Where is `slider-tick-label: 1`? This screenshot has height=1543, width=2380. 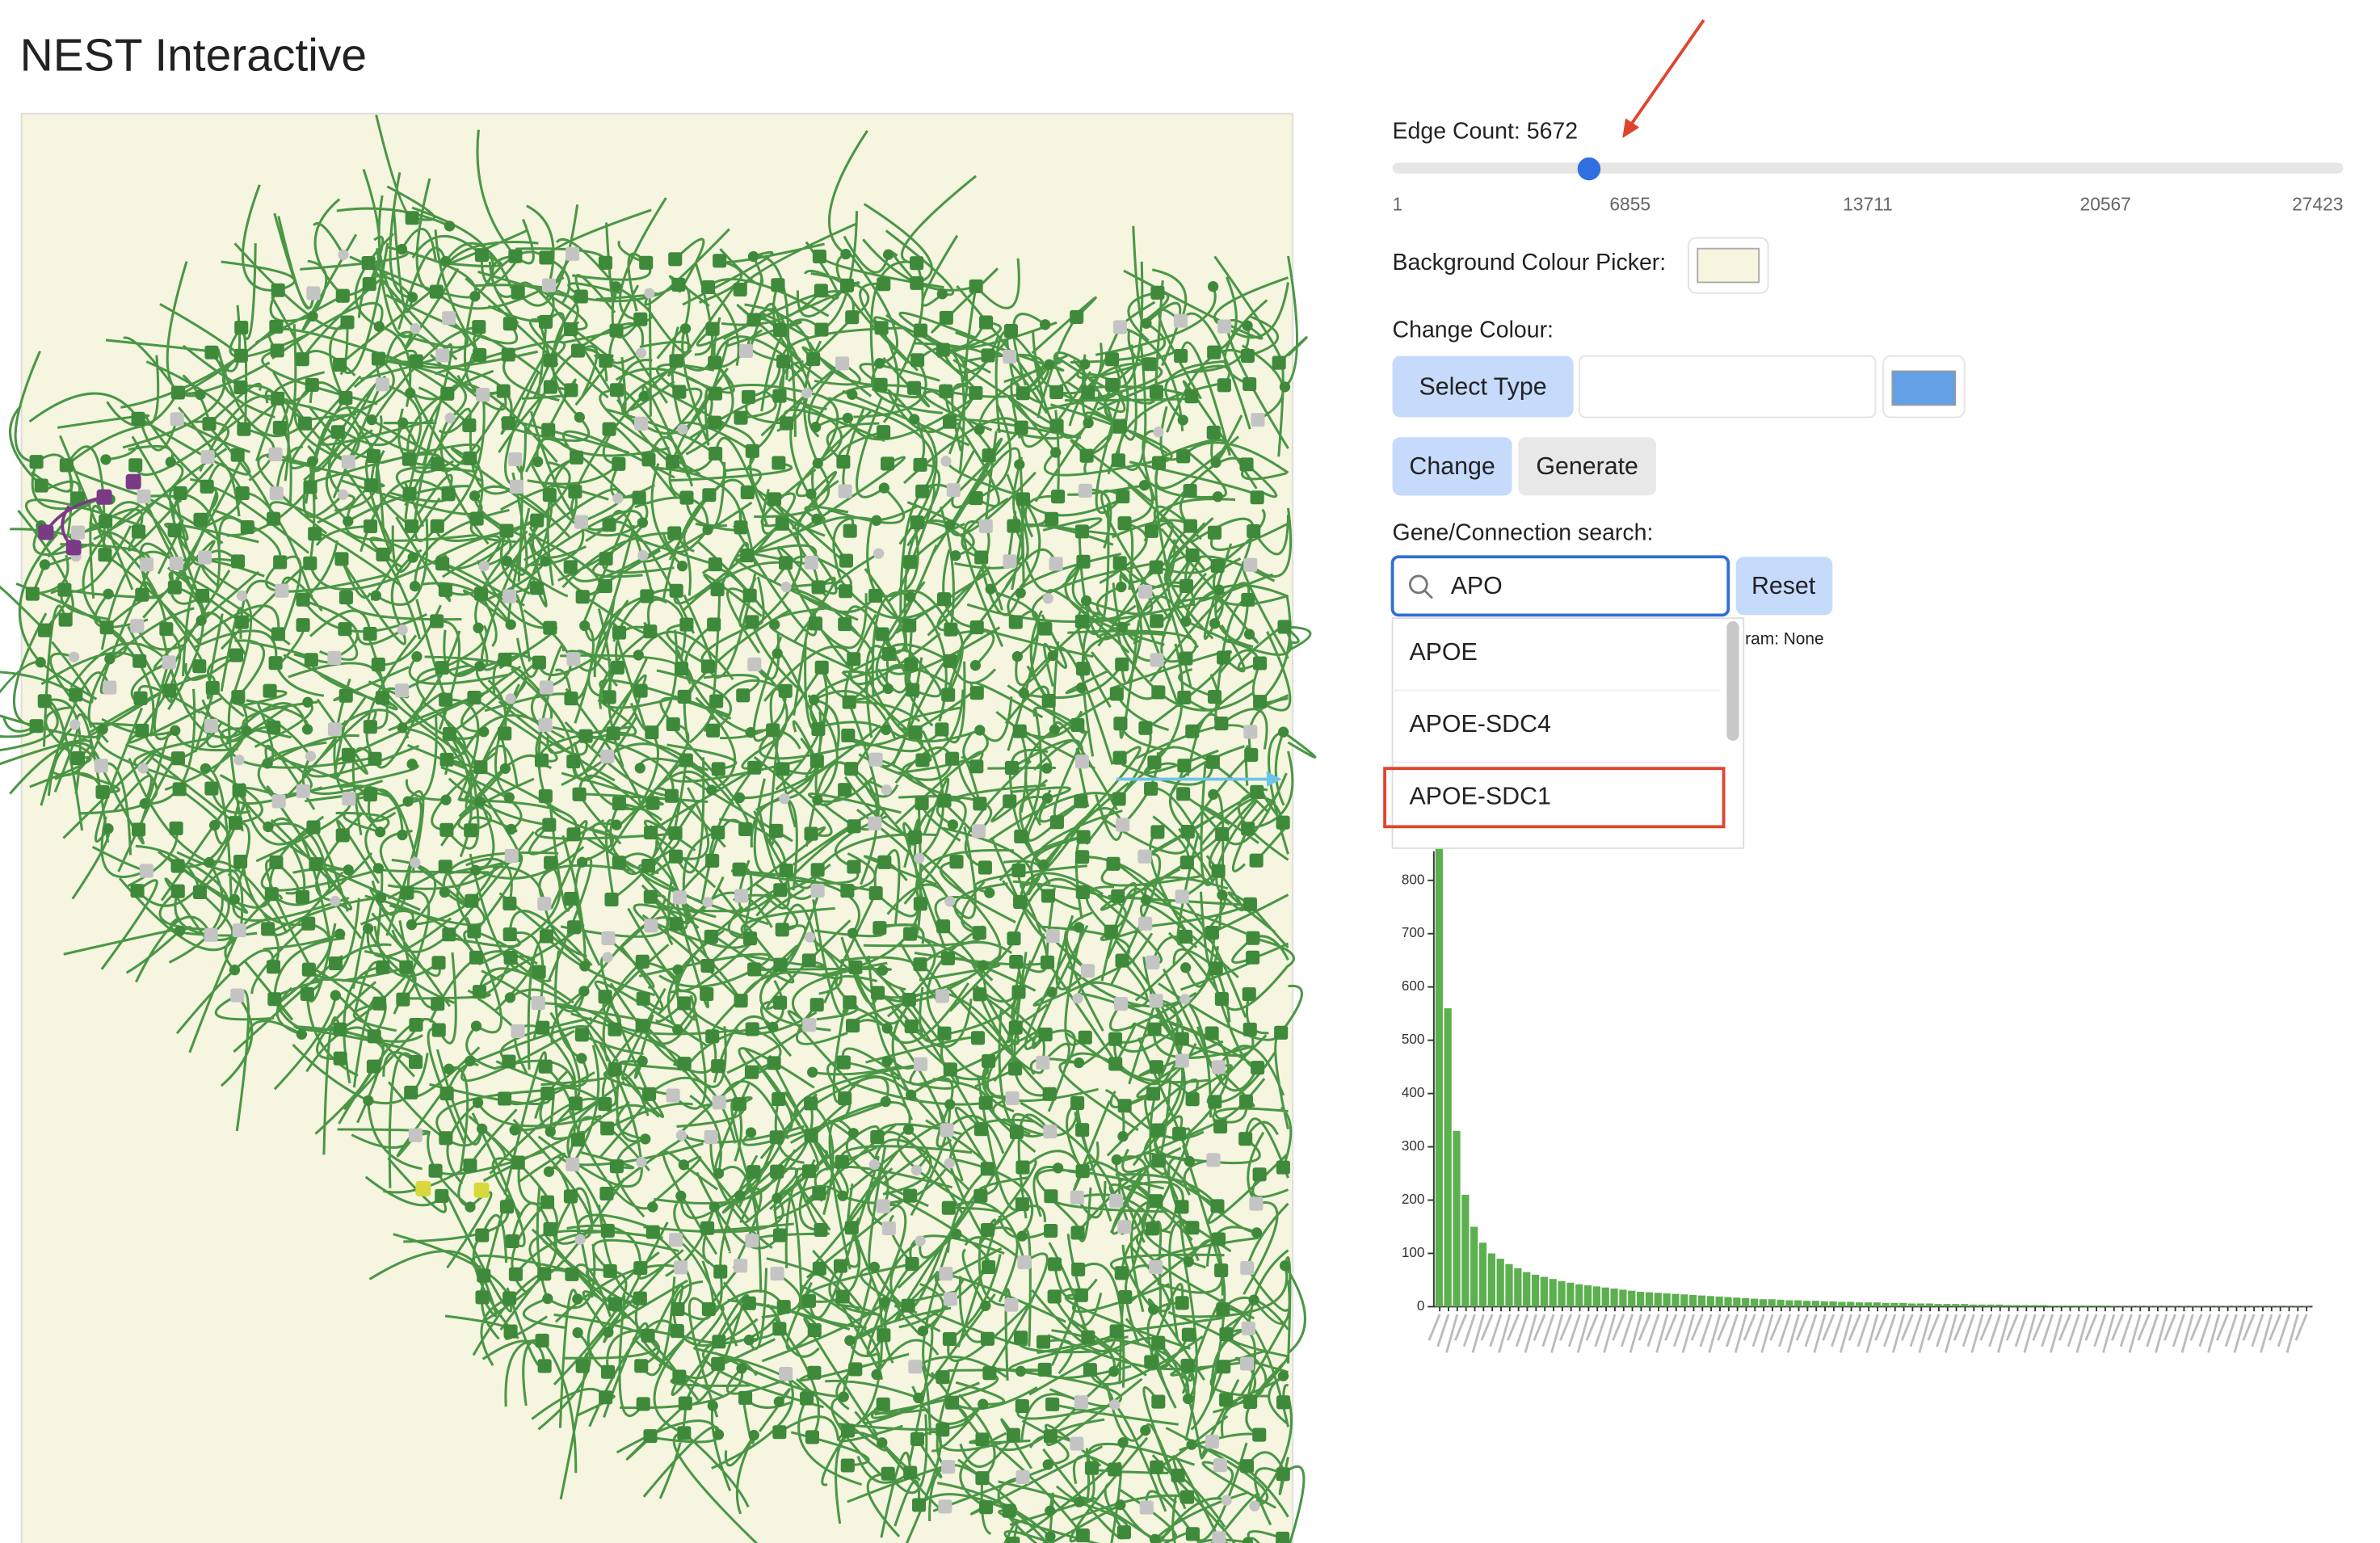
slider-tick-label: 1 is located at coordinates (1398, 204).